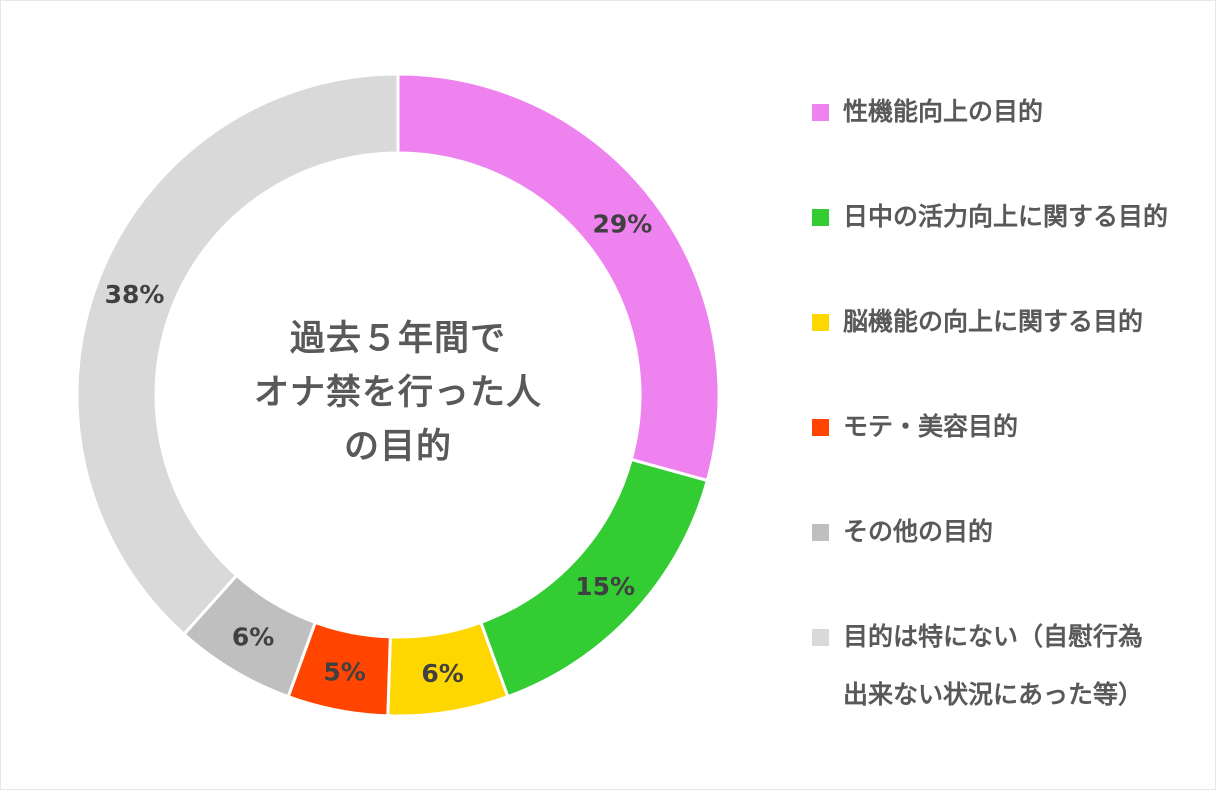 The width and height of the screenshot is (1216, 790). What do you see at coordinates (605, 586) in the screenshot?
I see `slice-value-label-daytime-vitality: 15%` at bounding box center [605, 586].